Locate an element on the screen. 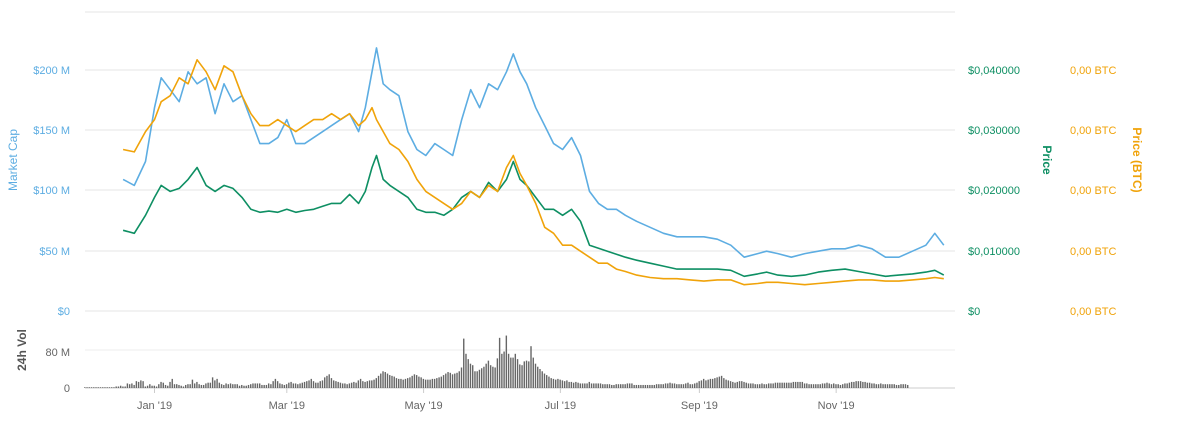  volume-tick-label: 0 is located at coordinates (67, 389).